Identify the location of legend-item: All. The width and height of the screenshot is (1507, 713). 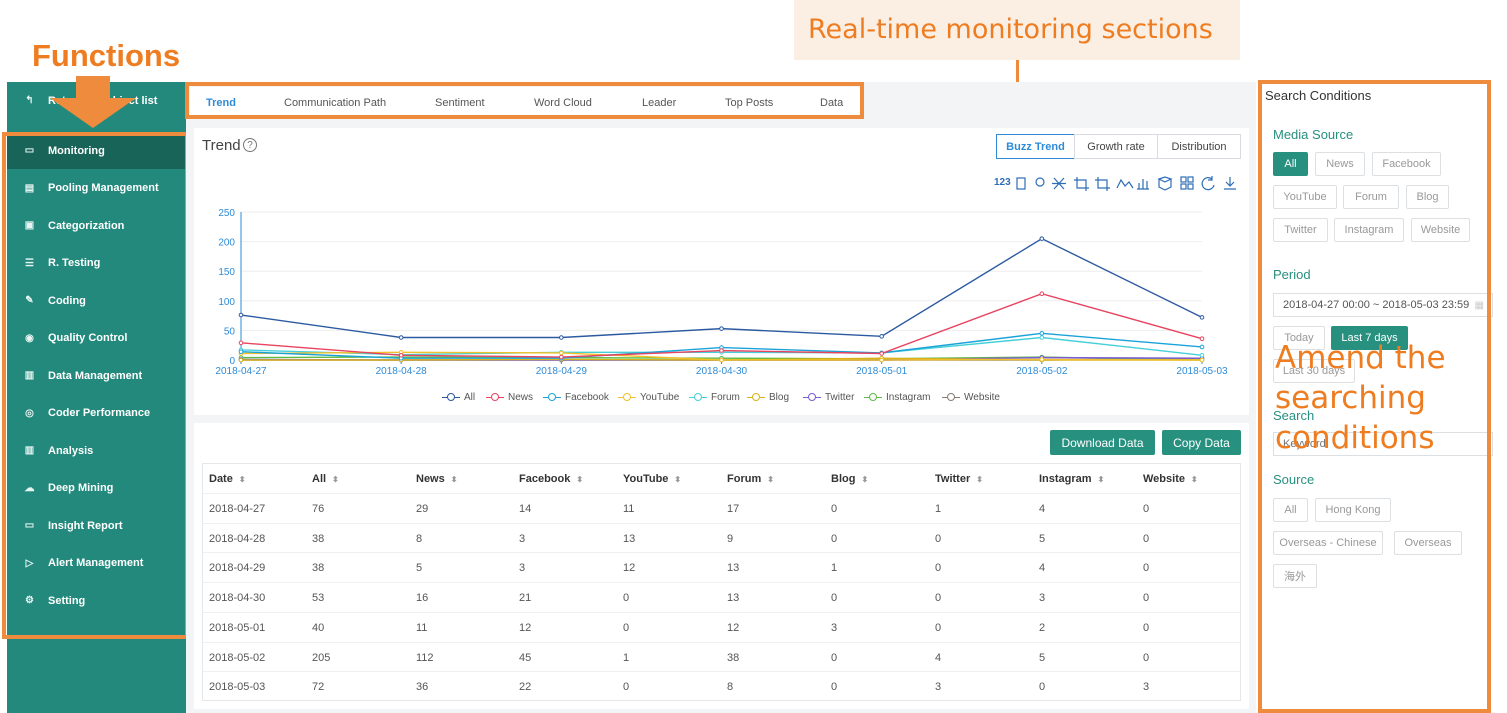
(458, 397).